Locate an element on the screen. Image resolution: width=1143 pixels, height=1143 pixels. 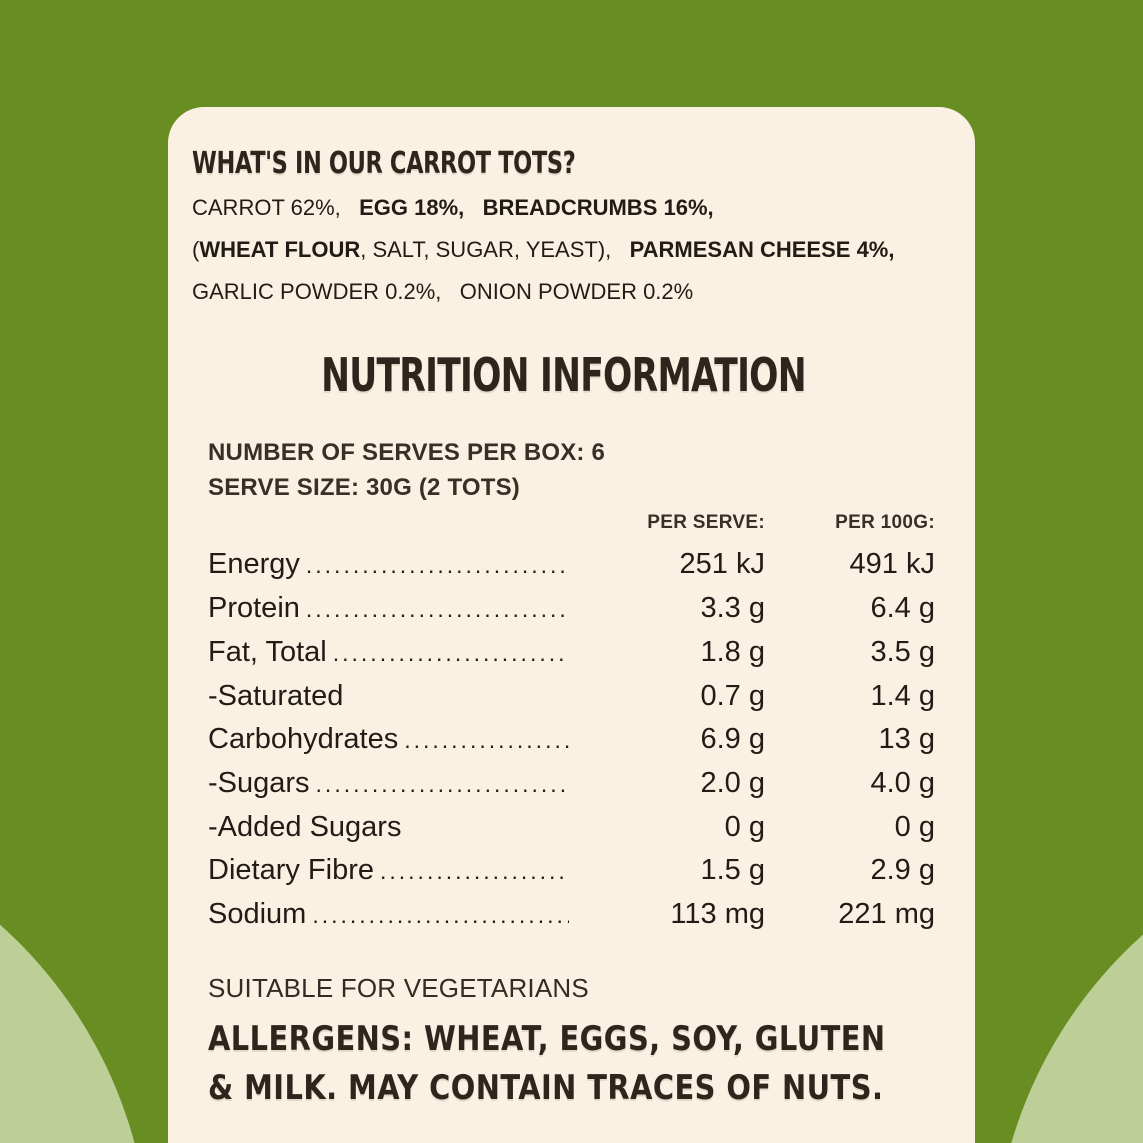
value-per-100g: 3.5 g is located at coordinates (903, 652).